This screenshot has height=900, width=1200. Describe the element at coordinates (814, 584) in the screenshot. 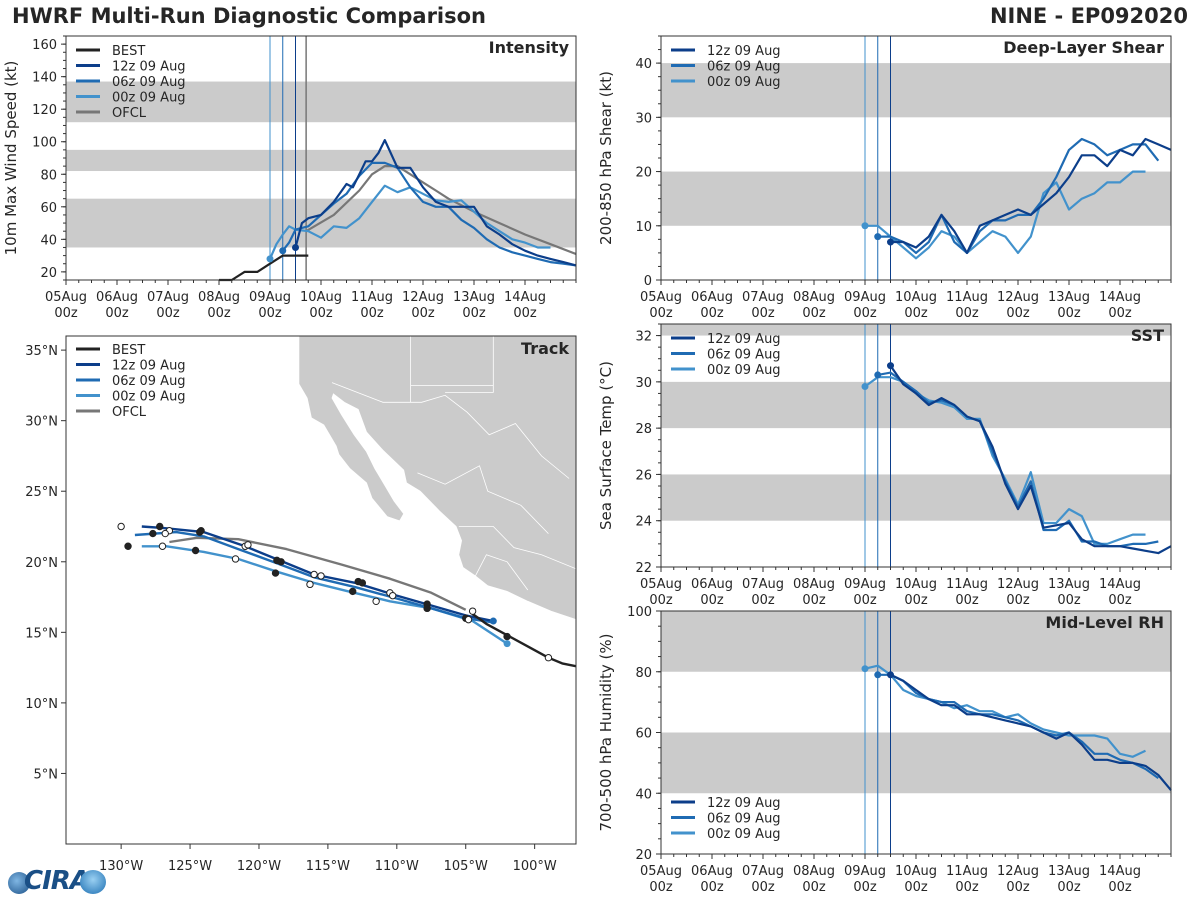

I see `sst-xtick-label: 08Aug` at that location.